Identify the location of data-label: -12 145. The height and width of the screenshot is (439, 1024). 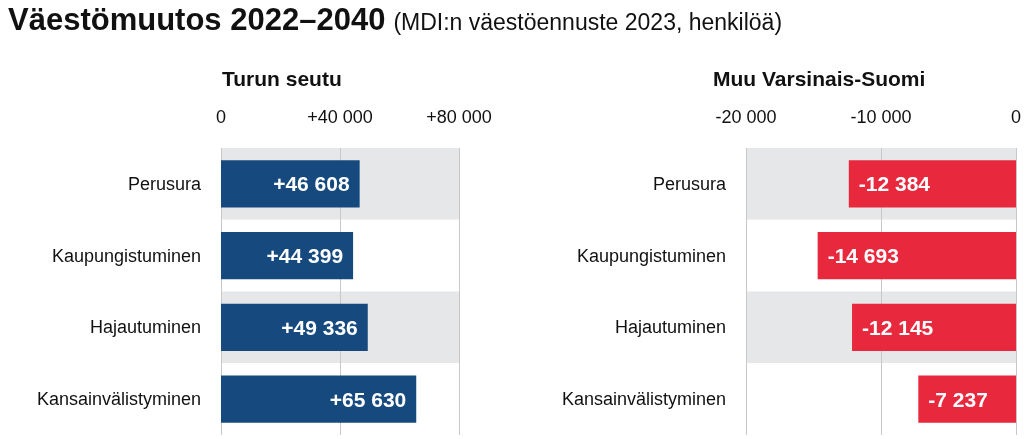
(898, 327).